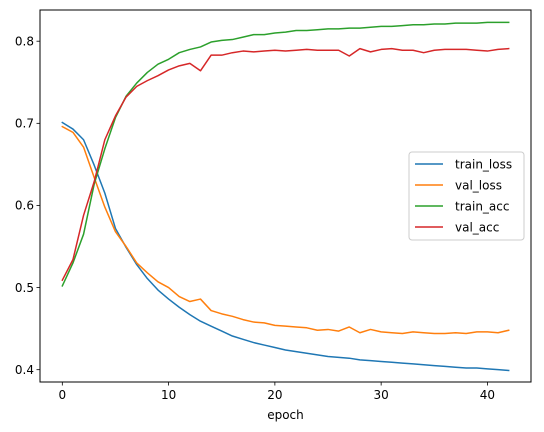 The height and width of the screenshot is (432, 544). I want to click on y-tick-label: 0.5, so click(24, 288).